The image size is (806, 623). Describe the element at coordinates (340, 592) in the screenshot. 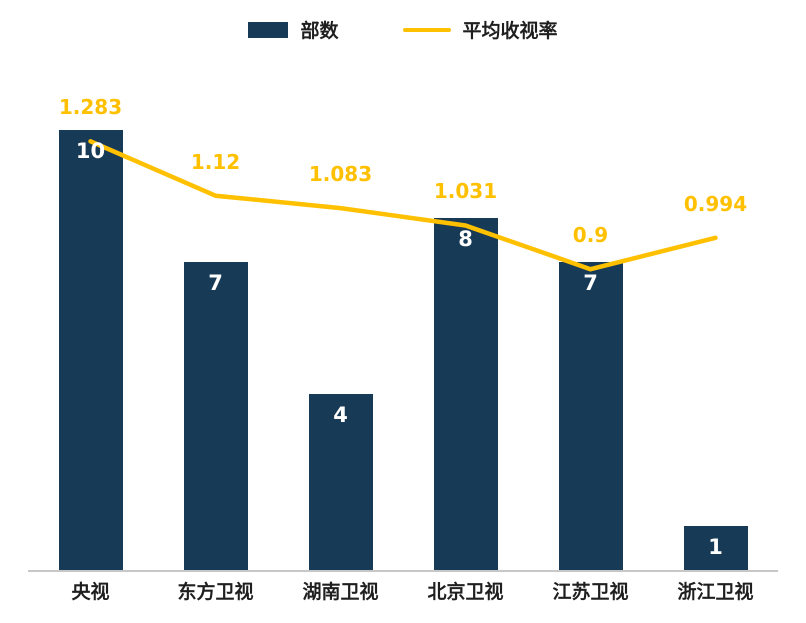

I see `category-label: 湖南卫视` at that location.